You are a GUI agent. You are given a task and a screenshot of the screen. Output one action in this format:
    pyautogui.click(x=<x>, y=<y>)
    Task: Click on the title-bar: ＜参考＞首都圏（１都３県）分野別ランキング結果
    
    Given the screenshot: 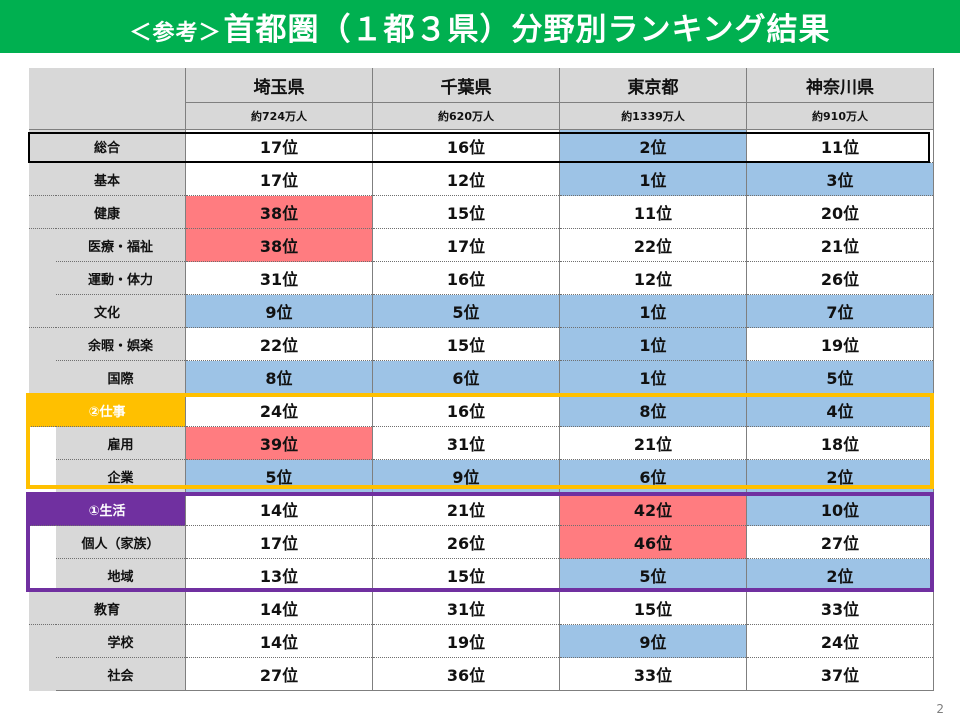 What is the action you would take?
    pyautogui.click(x=480, y=26)
    